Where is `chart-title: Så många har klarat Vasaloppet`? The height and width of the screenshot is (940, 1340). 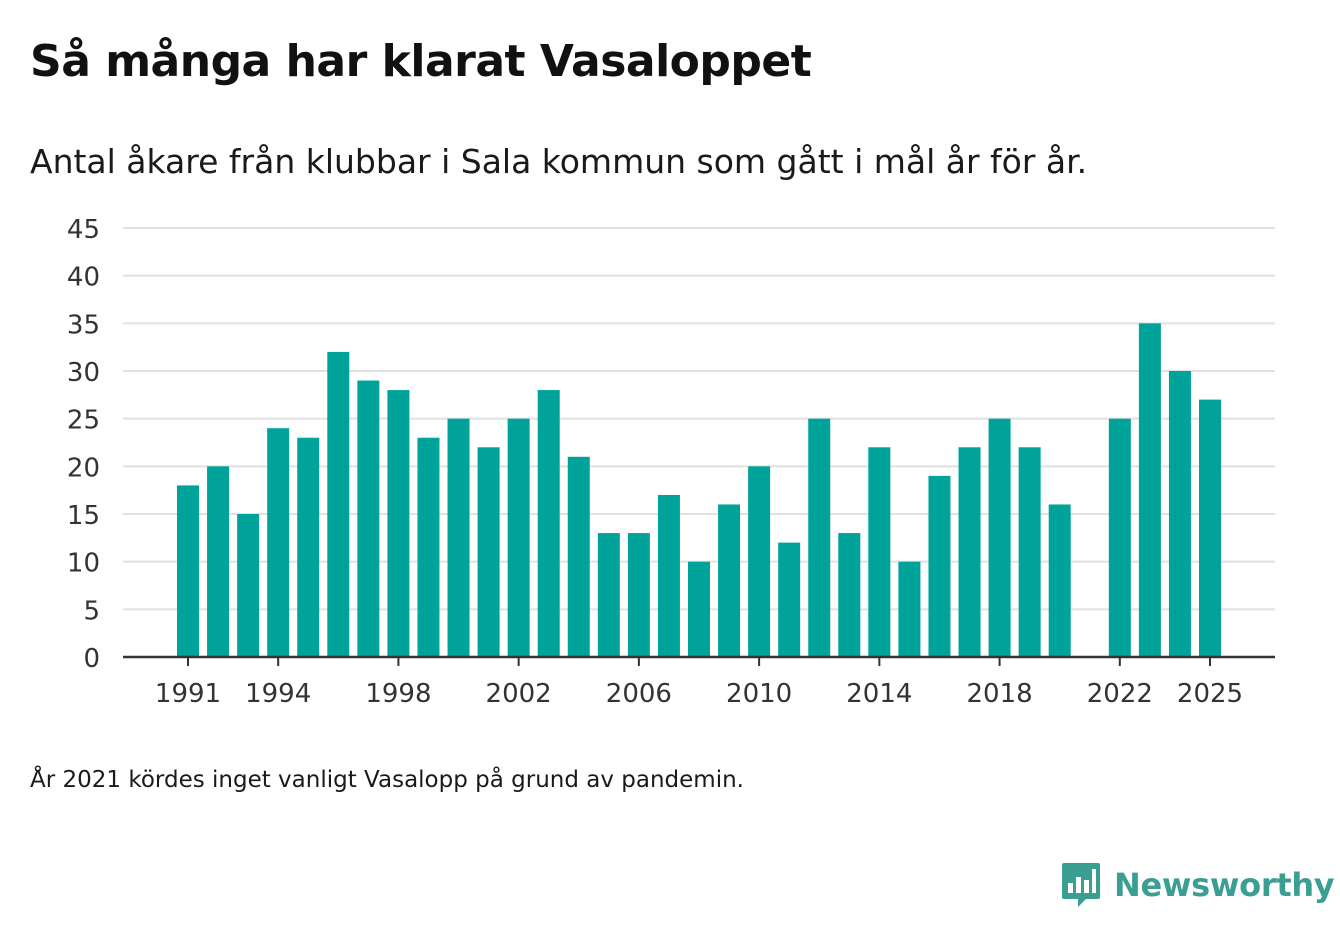
chart-title: Så många har klarat Vasaloppet is located at coordinates (421, 61).